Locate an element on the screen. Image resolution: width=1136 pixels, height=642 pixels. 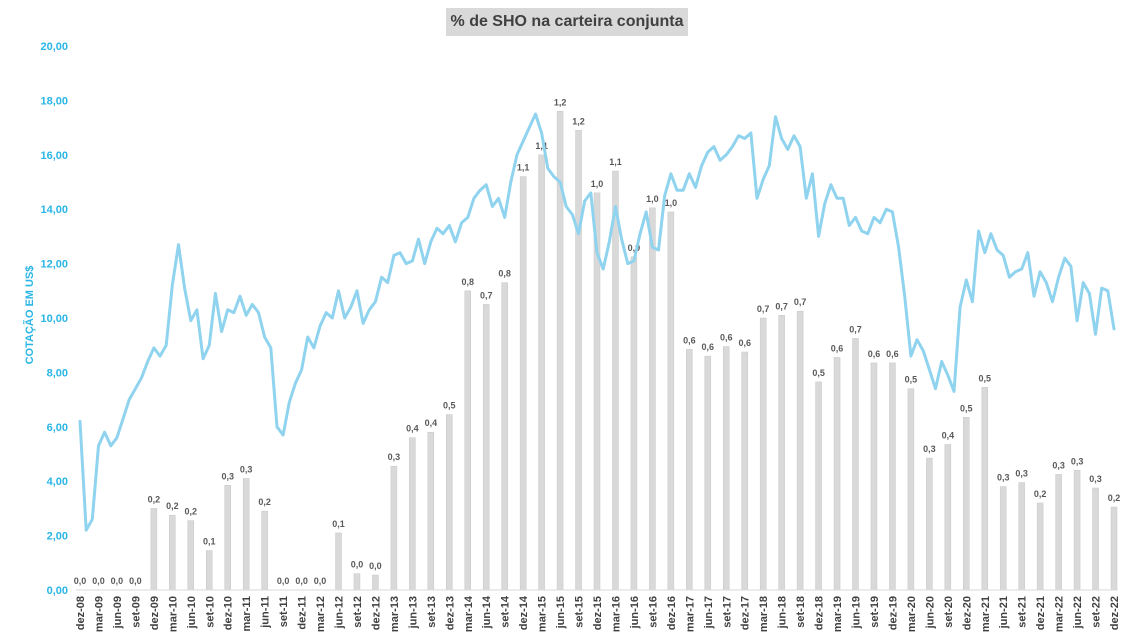
bar-data-label: 0,8 is located at coordinates (504, 274).